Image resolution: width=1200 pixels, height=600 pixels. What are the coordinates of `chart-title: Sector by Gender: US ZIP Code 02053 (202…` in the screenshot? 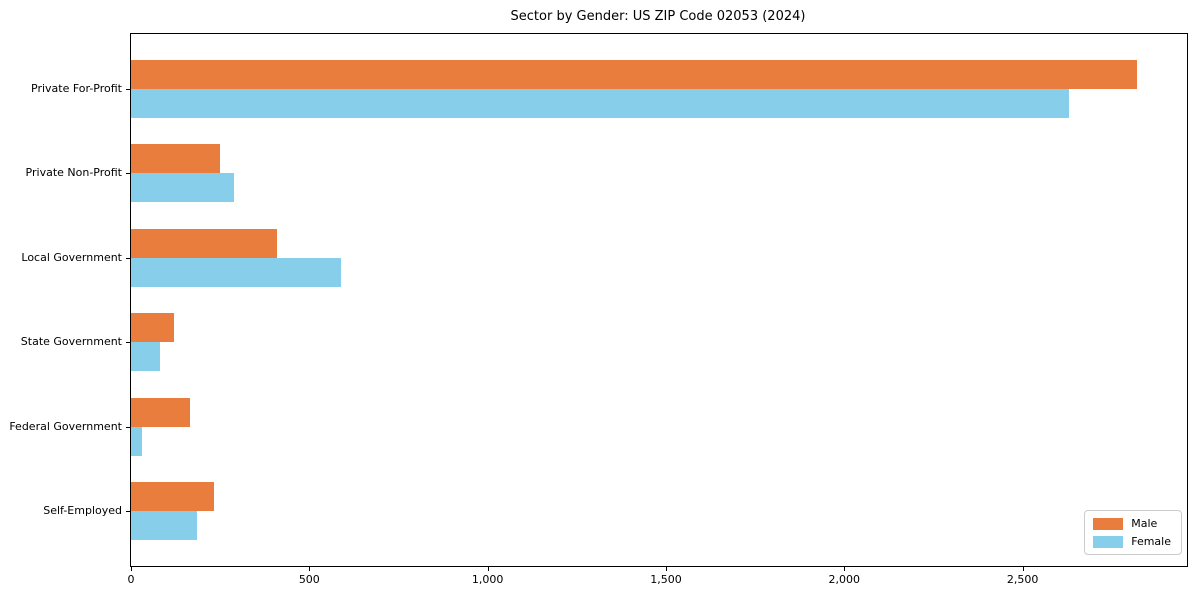 It's located at (658, 16).